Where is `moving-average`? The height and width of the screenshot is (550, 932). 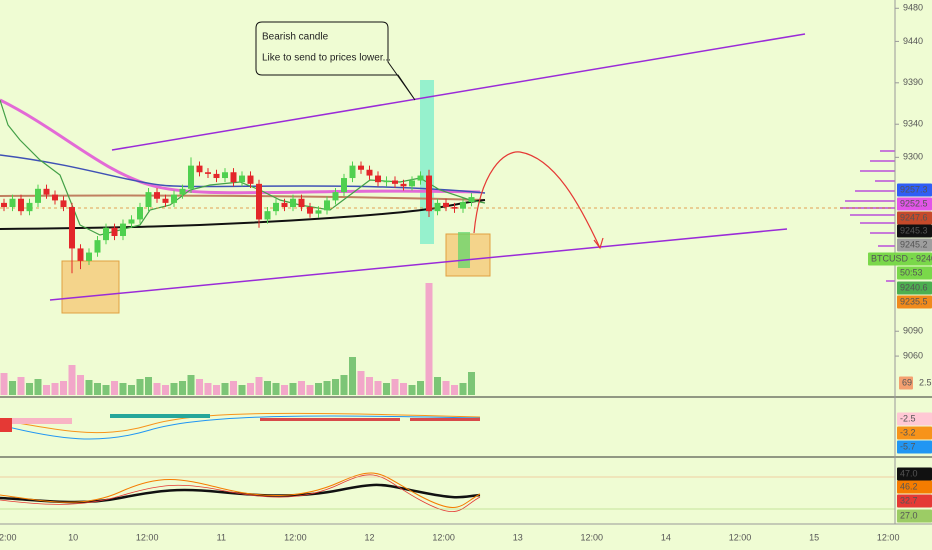
moving-average is located at coordinates (240, 146).